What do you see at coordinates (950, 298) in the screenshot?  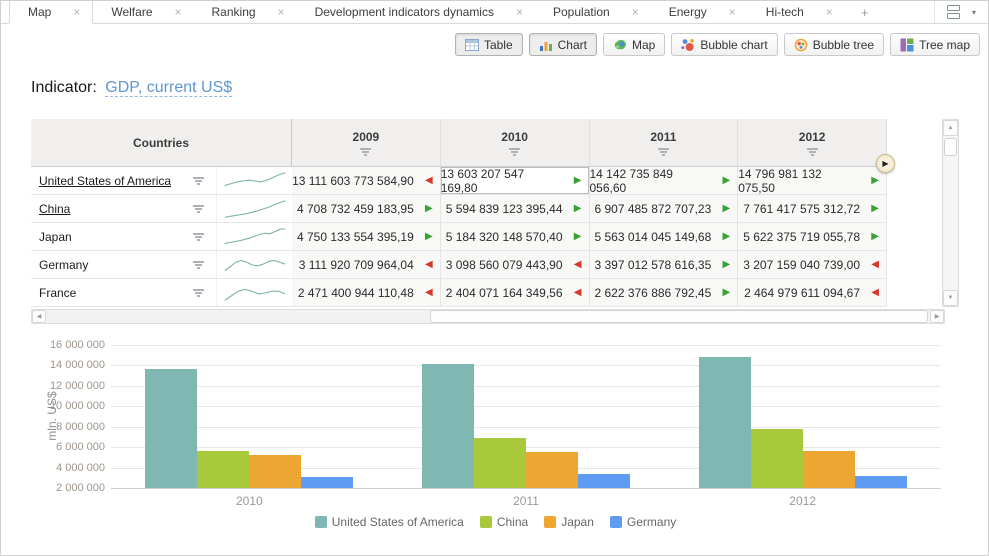 I see `scroll-down-button: ▼` at bounding box center [950, 298].